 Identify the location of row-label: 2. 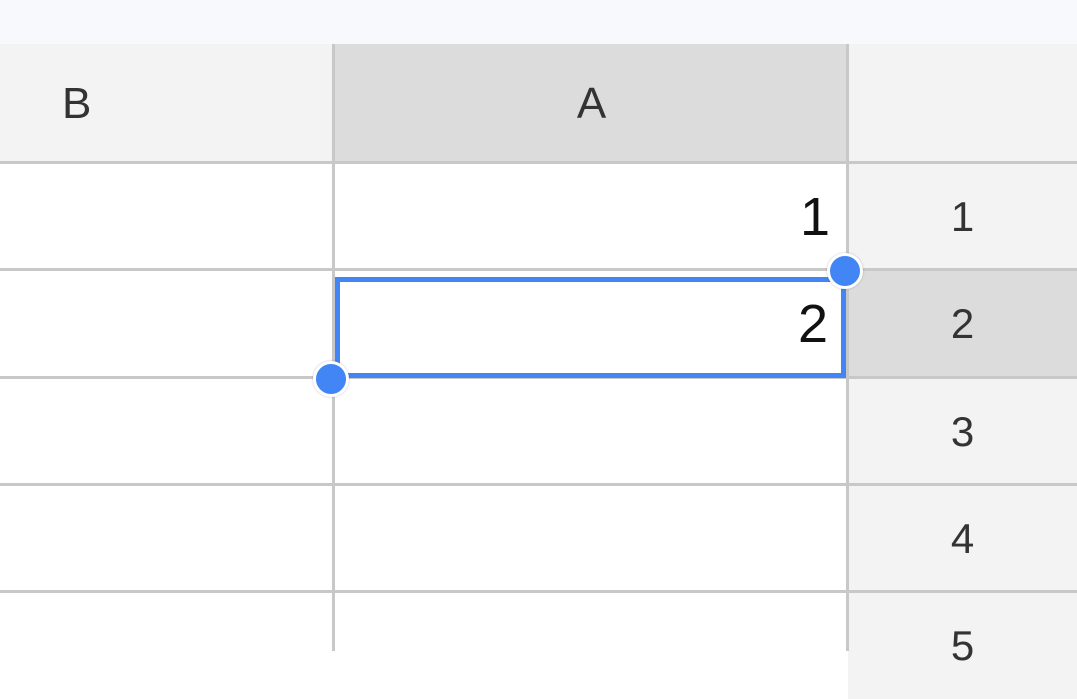
(962, 323).